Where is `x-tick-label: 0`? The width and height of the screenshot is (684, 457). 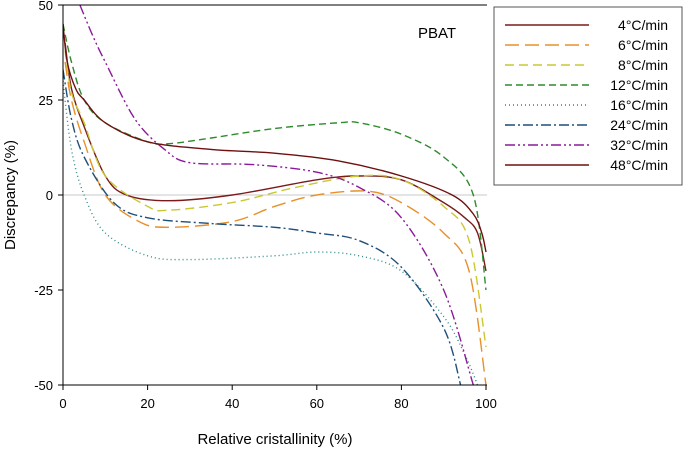
x-tick-label: 0 is located at coordinates (62, 403).